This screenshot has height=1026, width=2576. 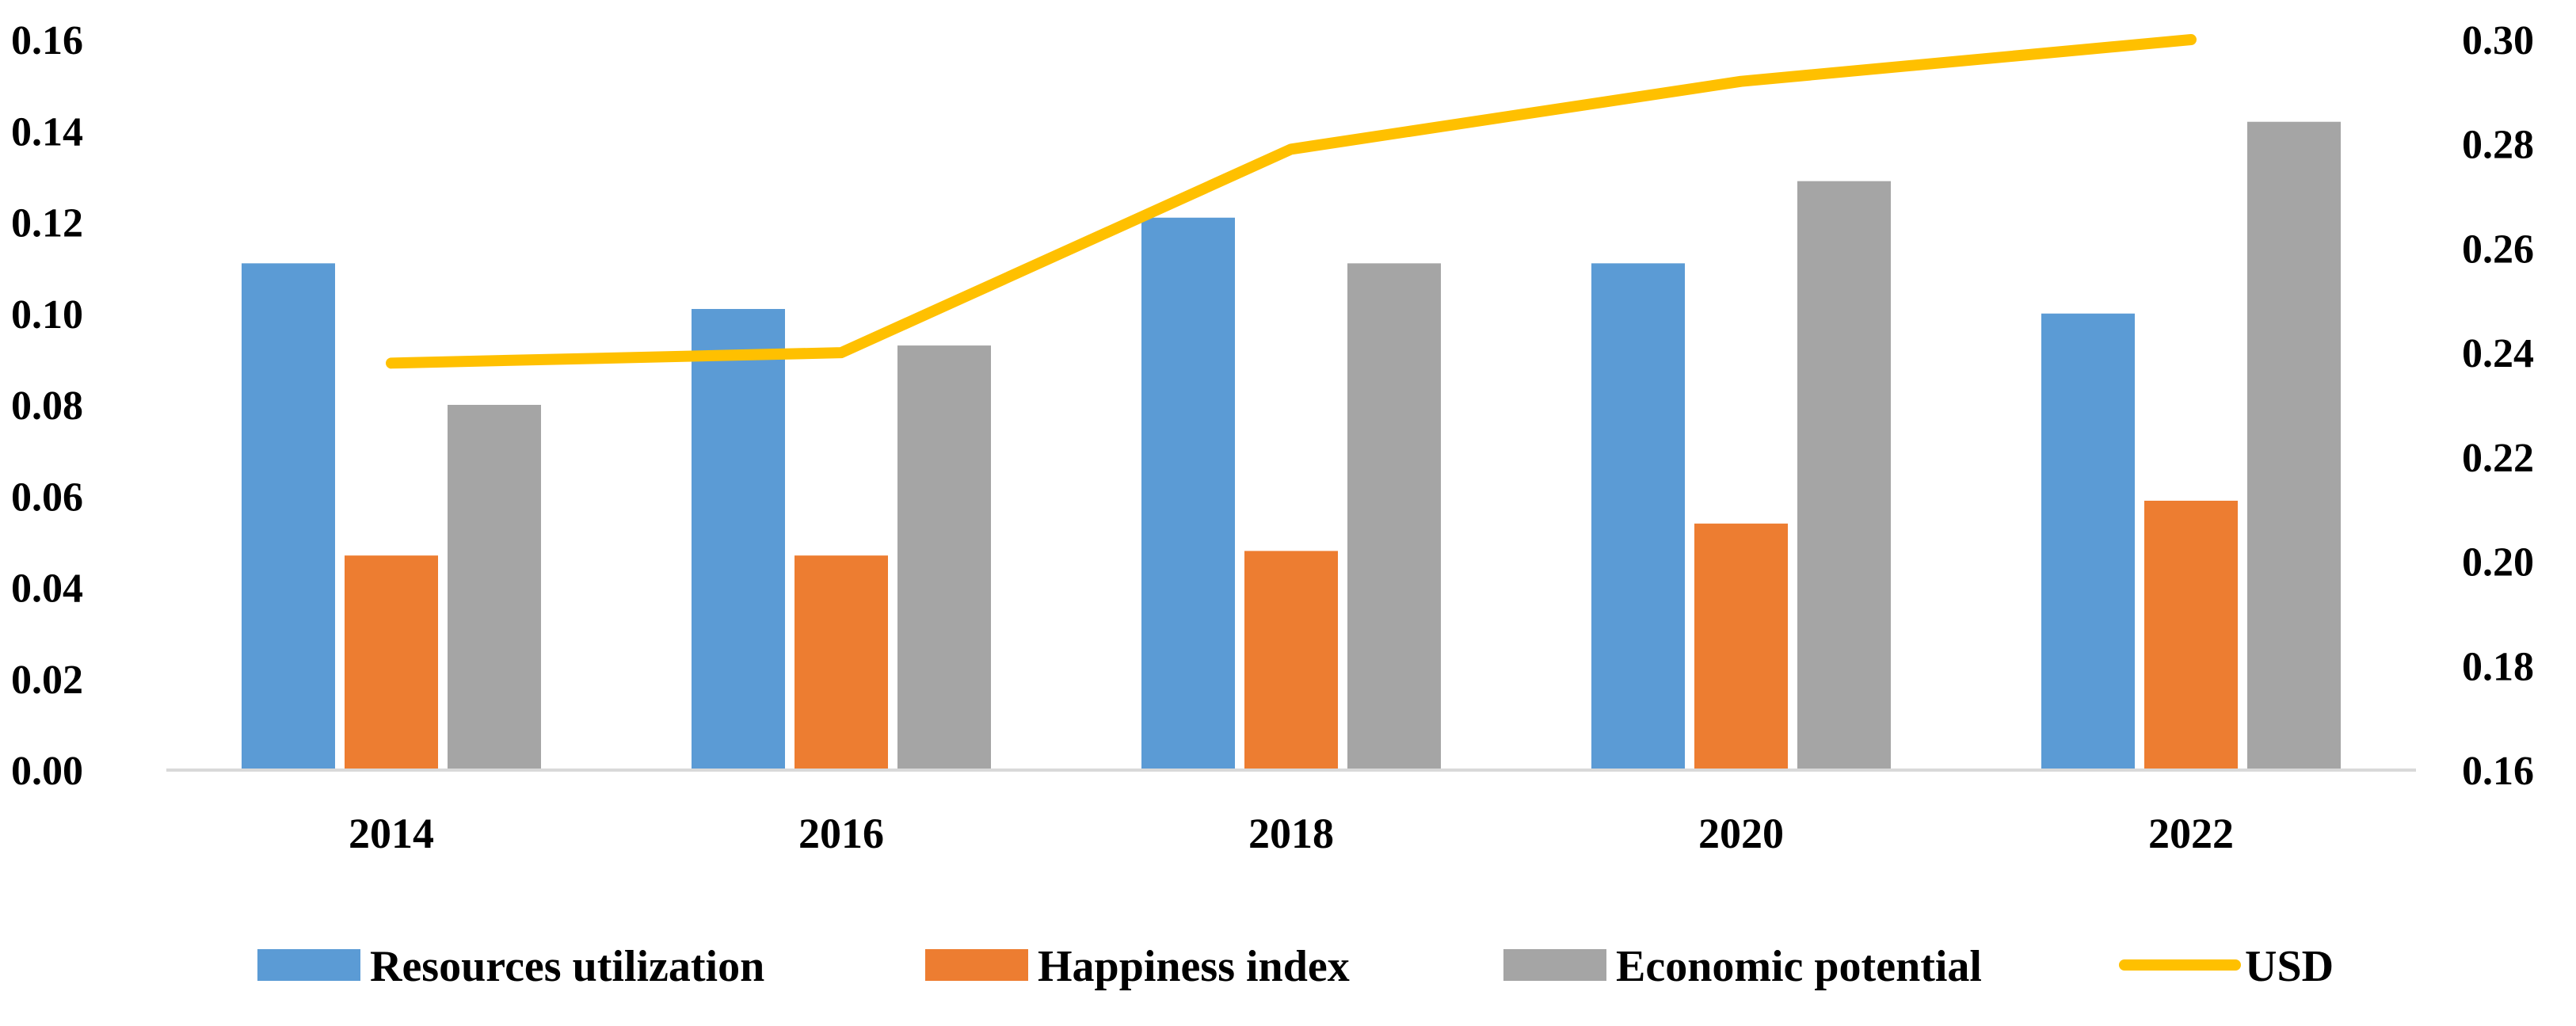 I want to click on right-tick-label: 0.28, so click(x=2498, y=145).